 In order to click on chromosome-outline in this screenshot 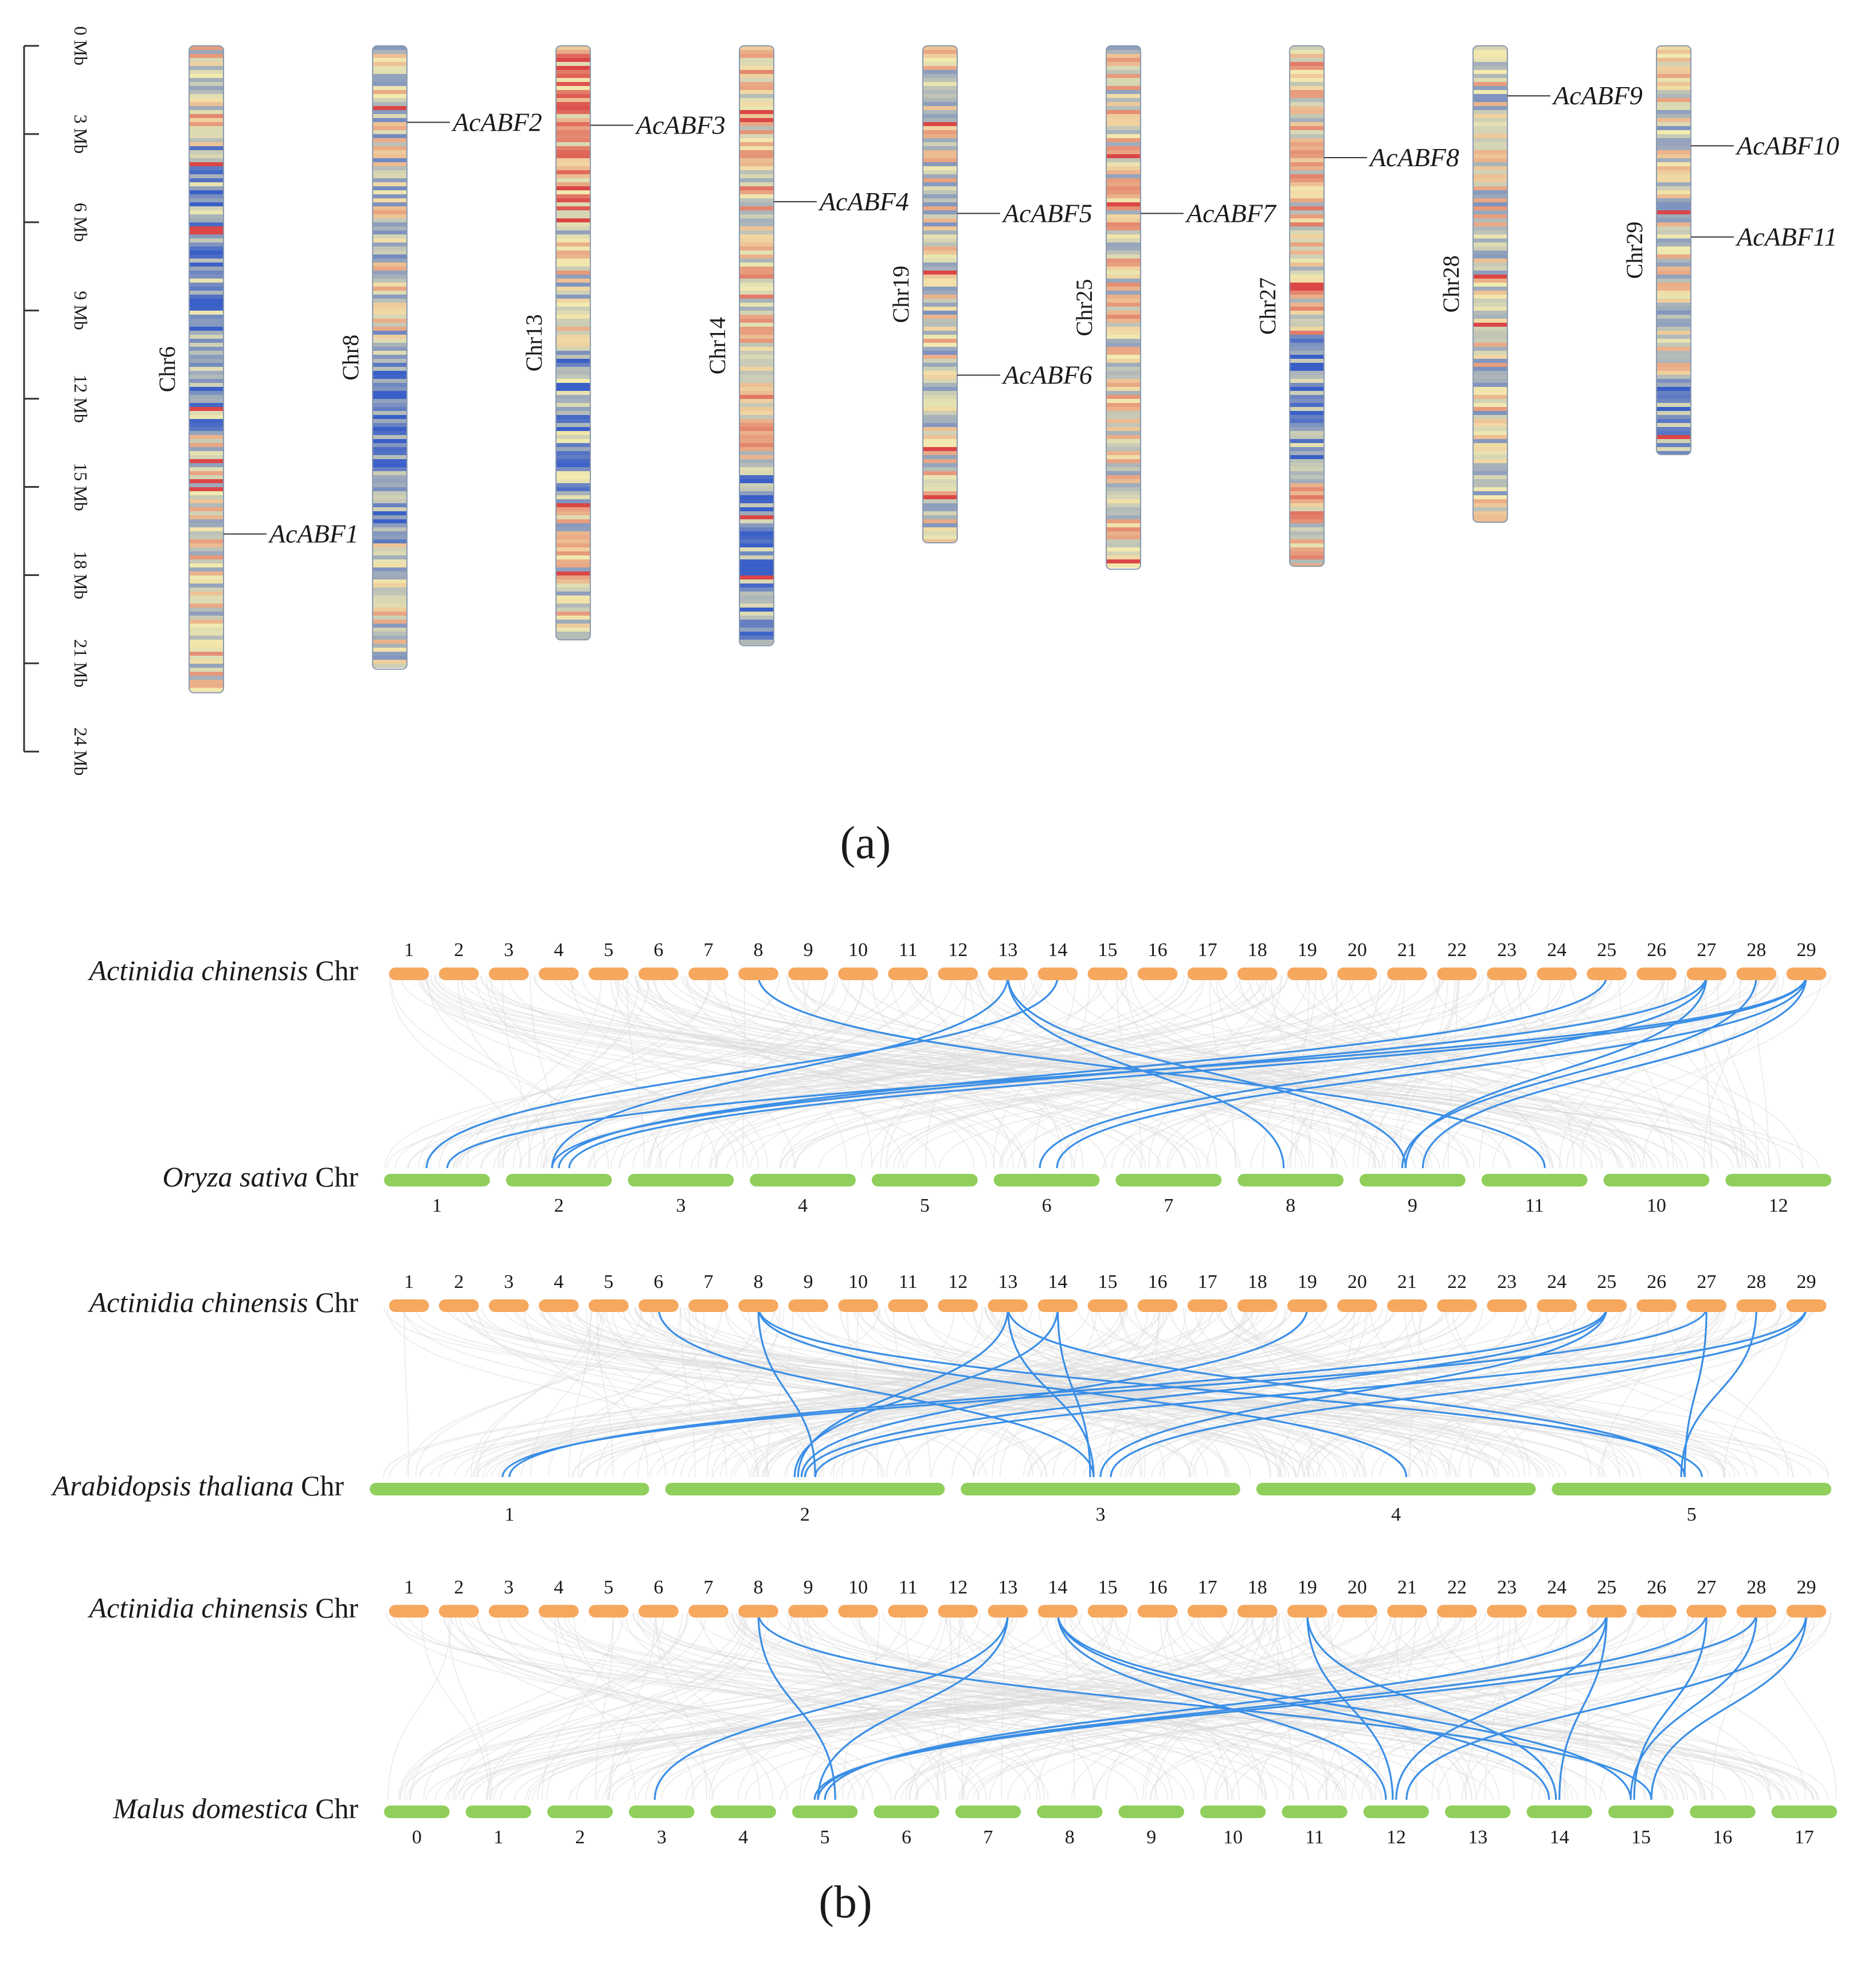, I will do `click(940, 294)`.